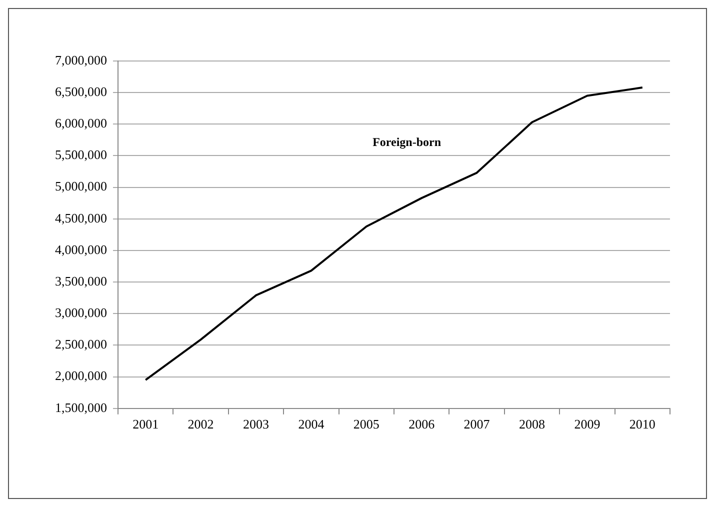 The height and width of the screenshot is (509, 717). I want to click on x-tick-label: 2005, so click(366, 424).